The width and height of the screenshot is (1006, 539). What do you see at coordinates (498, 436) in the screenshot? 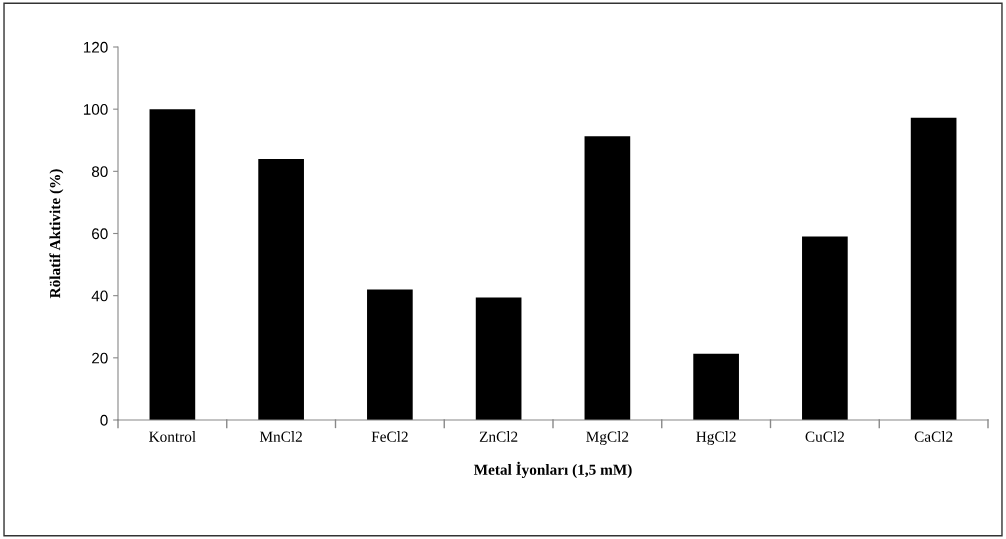
I see `x-tick-label: ZnCl2` at bounding box center [498, 436].